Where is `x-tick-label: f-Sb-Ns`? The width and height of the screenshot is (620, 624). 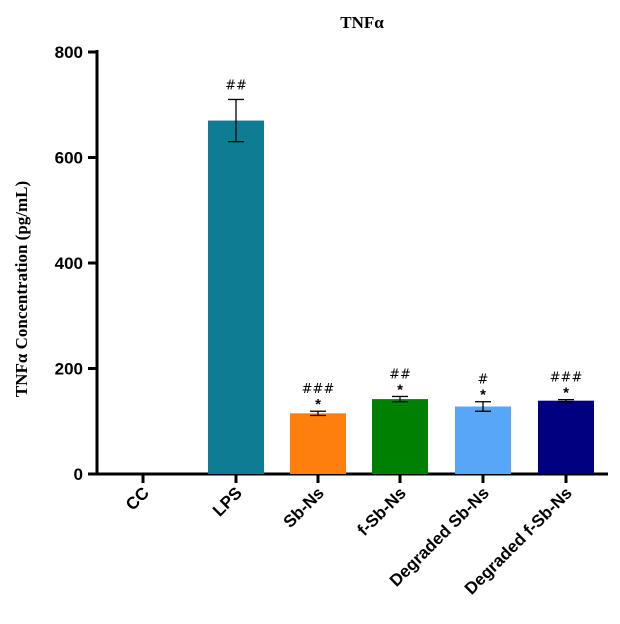 x-tick-label: f-Sb-Ns is located at coordinates (382, 511).